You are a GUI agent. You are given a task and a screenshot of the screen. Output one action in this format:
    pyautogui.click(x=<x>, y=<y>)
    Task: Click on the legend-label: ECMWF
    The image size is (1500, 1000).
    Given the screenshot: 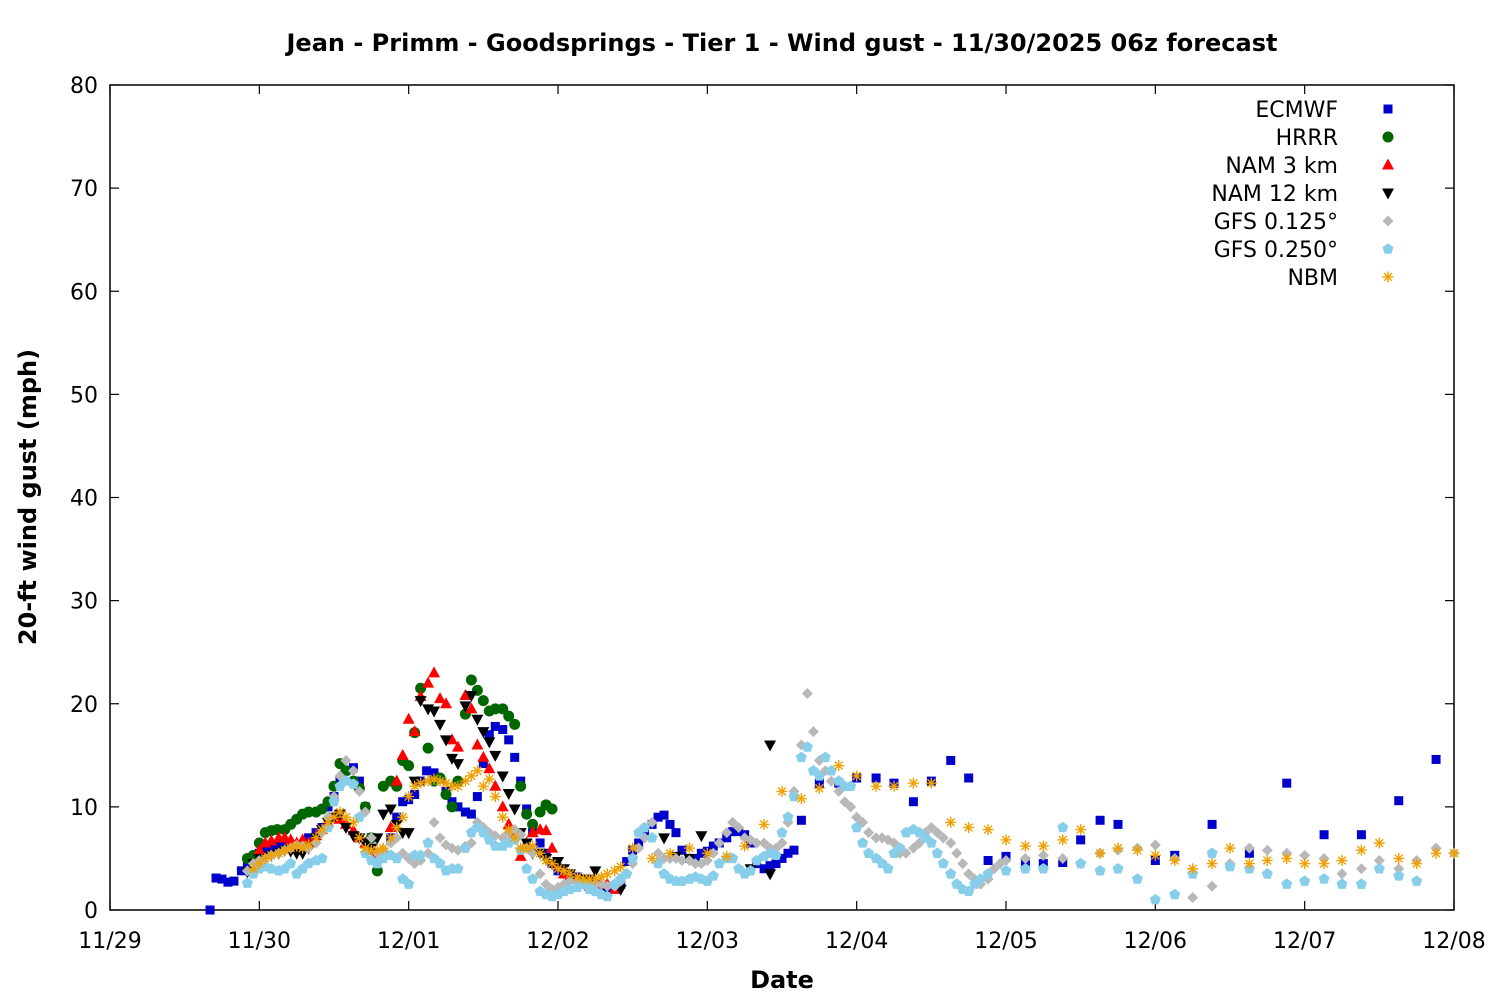 What is the action you would take?
    pyautogui.click(x=1296, y=110)
    